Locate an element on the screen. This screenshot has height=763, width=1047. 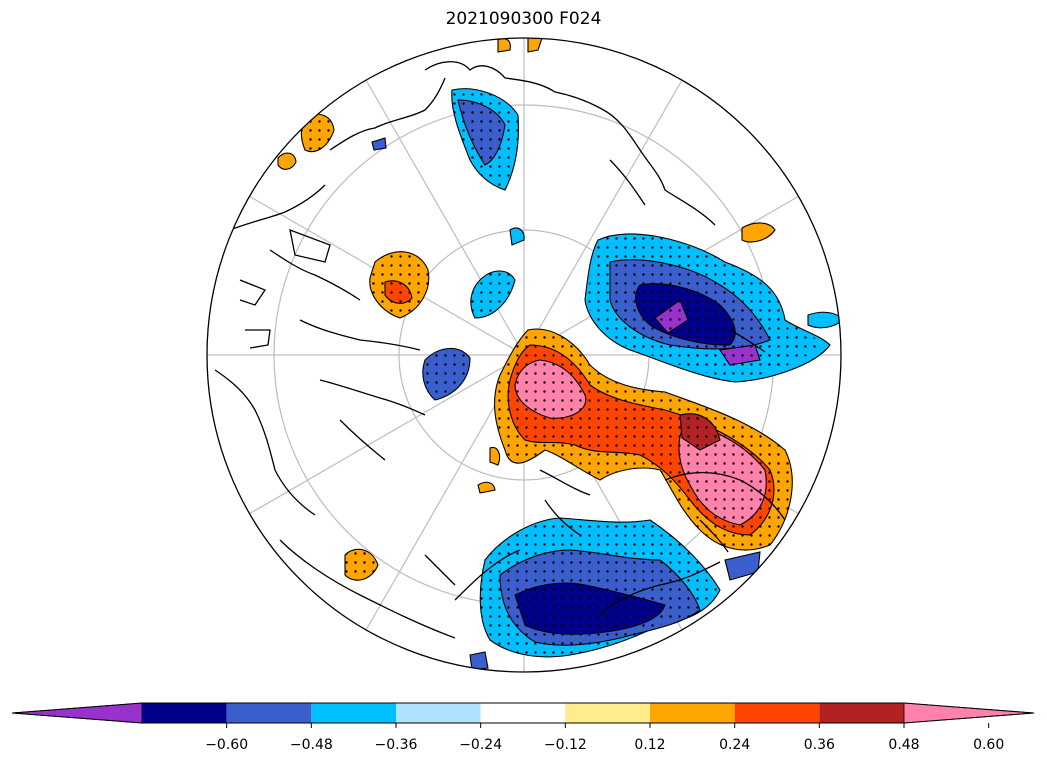
colorbar-tick-label: −0.60 is located at coordinates (226, 745).